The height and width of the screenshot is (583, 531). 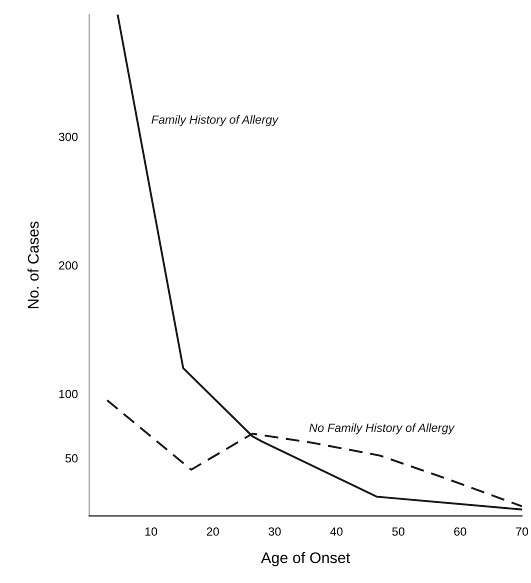 I want to click on y-tick-label: 50, so click(x=71, y=458).